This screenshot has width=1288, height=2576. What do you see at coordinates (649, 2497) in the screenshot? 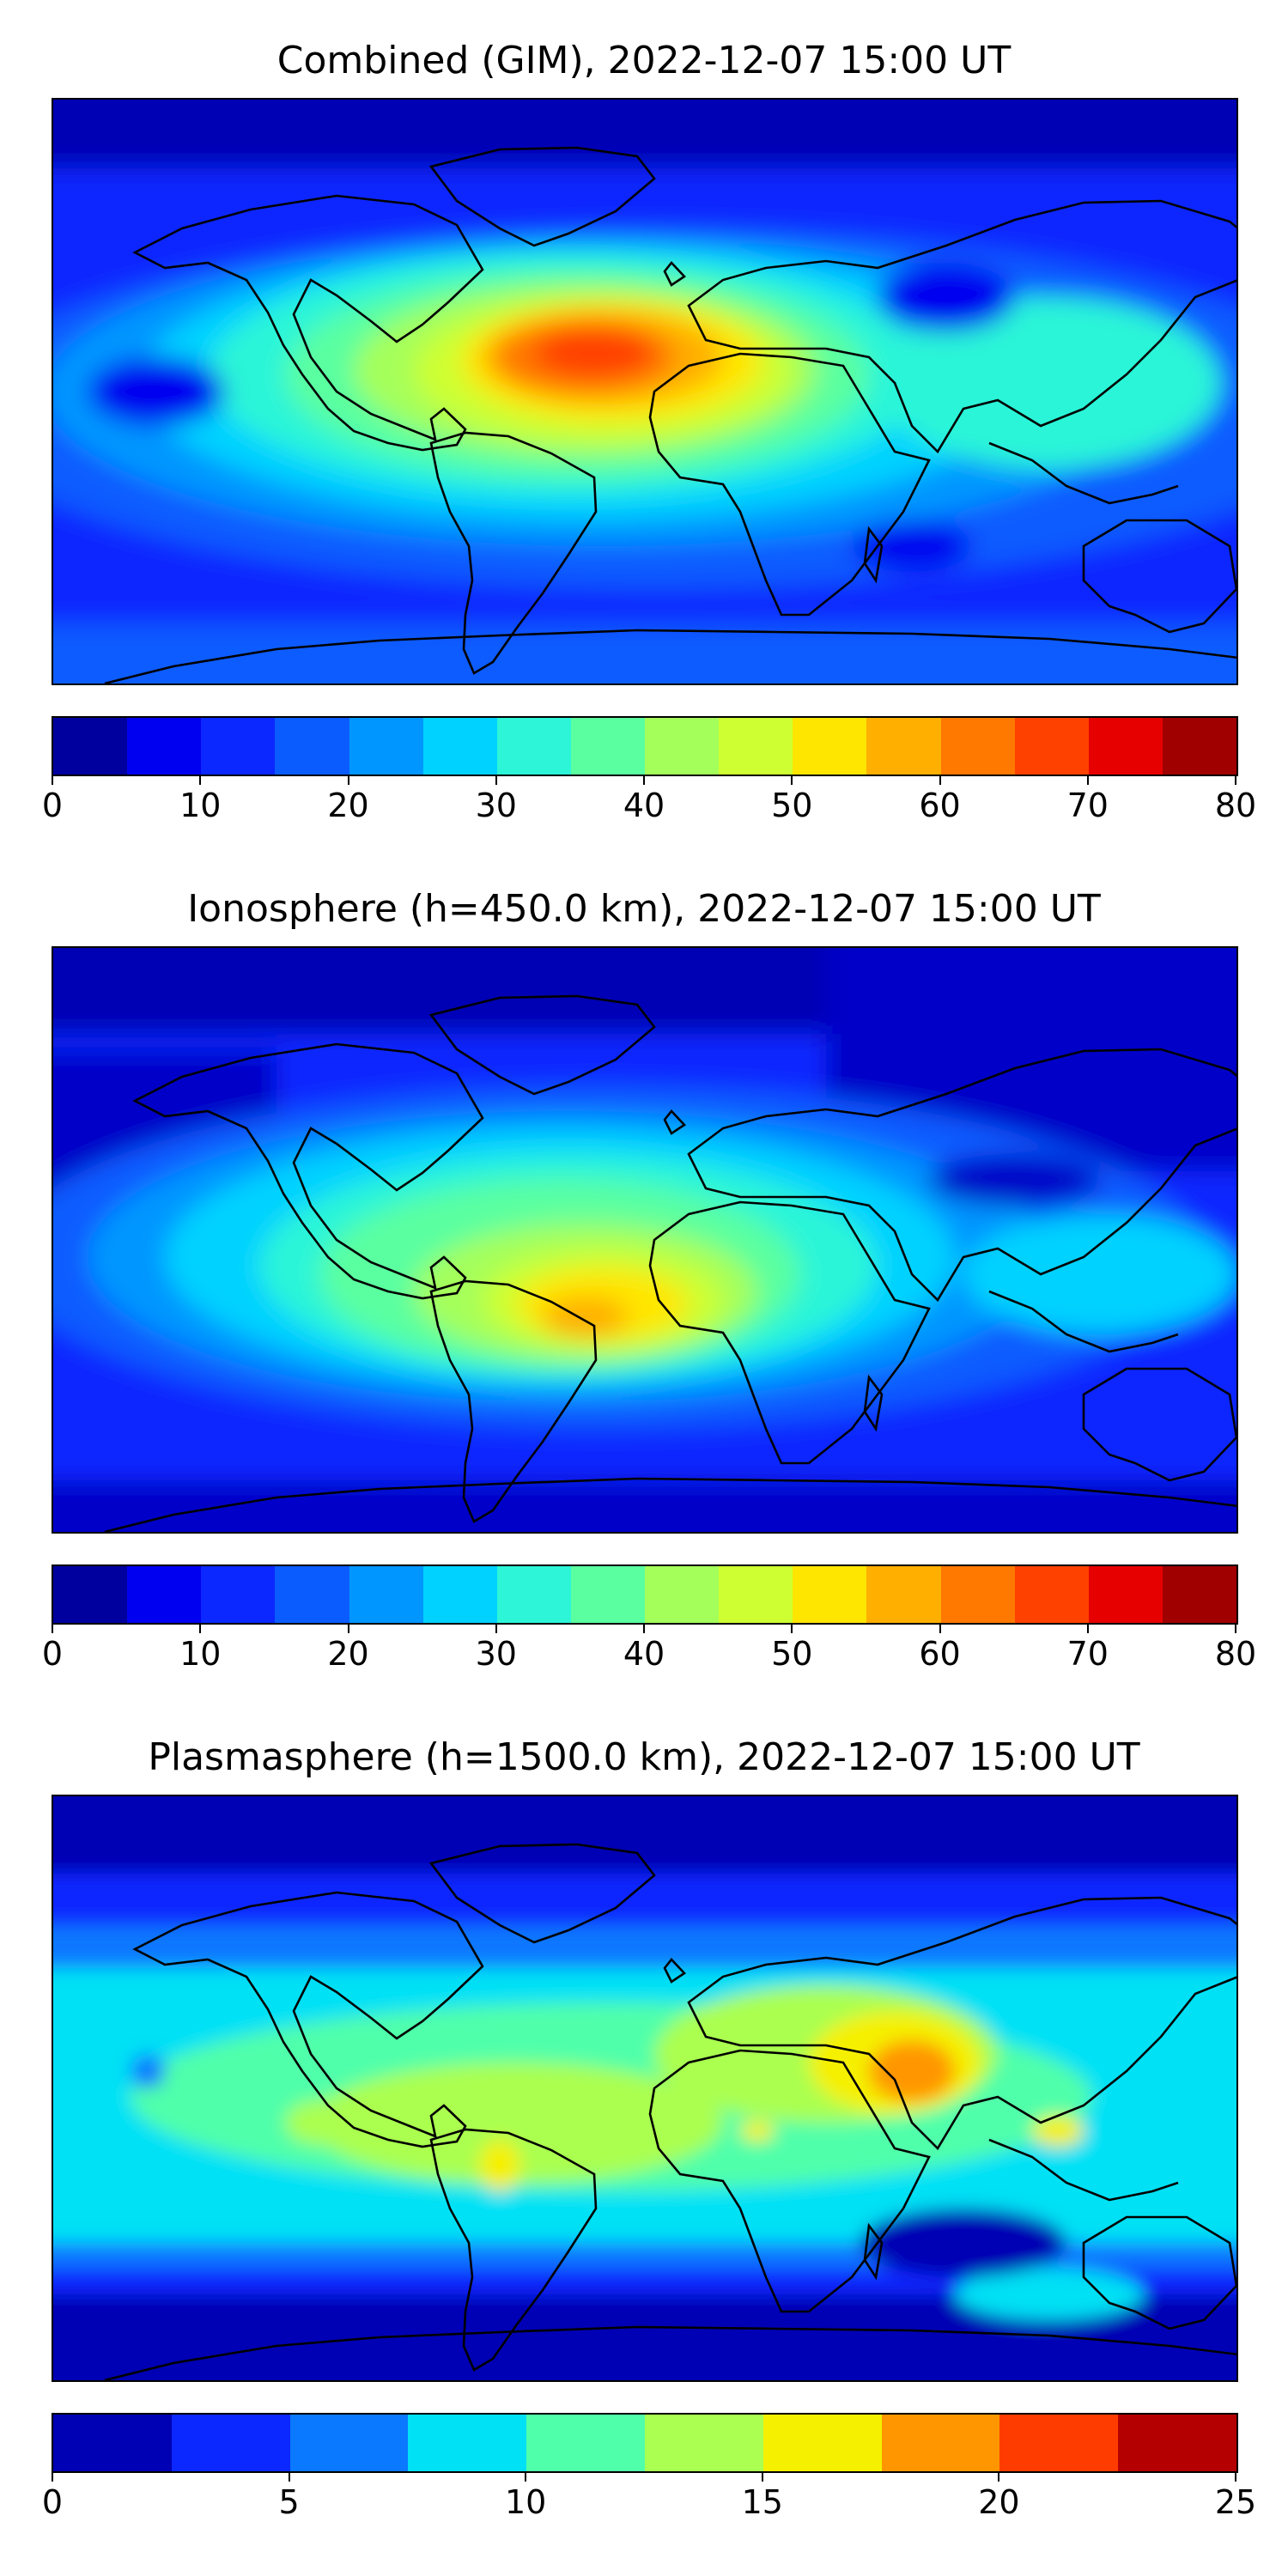
I see `colorbar-ticks-plasmasphere: 0 5 10 15 20 25` at bounding box center [649, 2497].